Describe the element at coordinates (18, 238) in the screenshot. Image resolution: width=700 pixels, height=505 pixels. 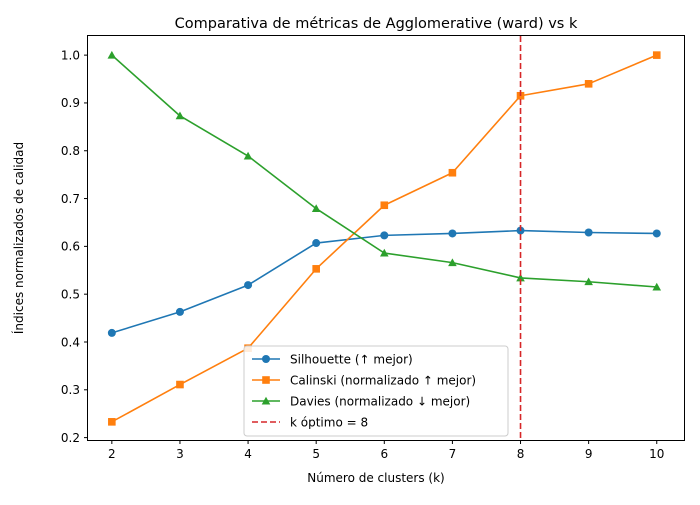
I see `y-axis-label: Índices normalizados de calidad` at that location.